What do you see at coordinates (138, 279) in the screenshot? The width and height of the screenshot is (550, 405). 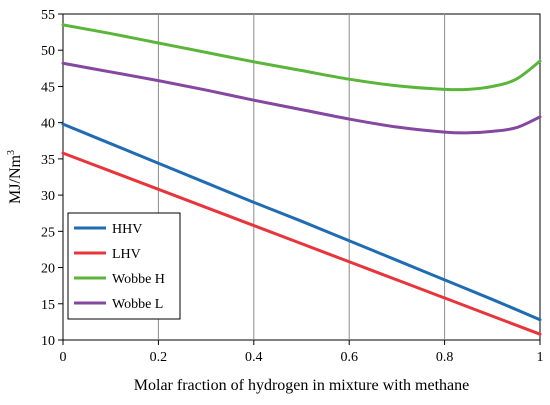 I see `legend-label: Wobbe H` at bounding box center [138, 279].